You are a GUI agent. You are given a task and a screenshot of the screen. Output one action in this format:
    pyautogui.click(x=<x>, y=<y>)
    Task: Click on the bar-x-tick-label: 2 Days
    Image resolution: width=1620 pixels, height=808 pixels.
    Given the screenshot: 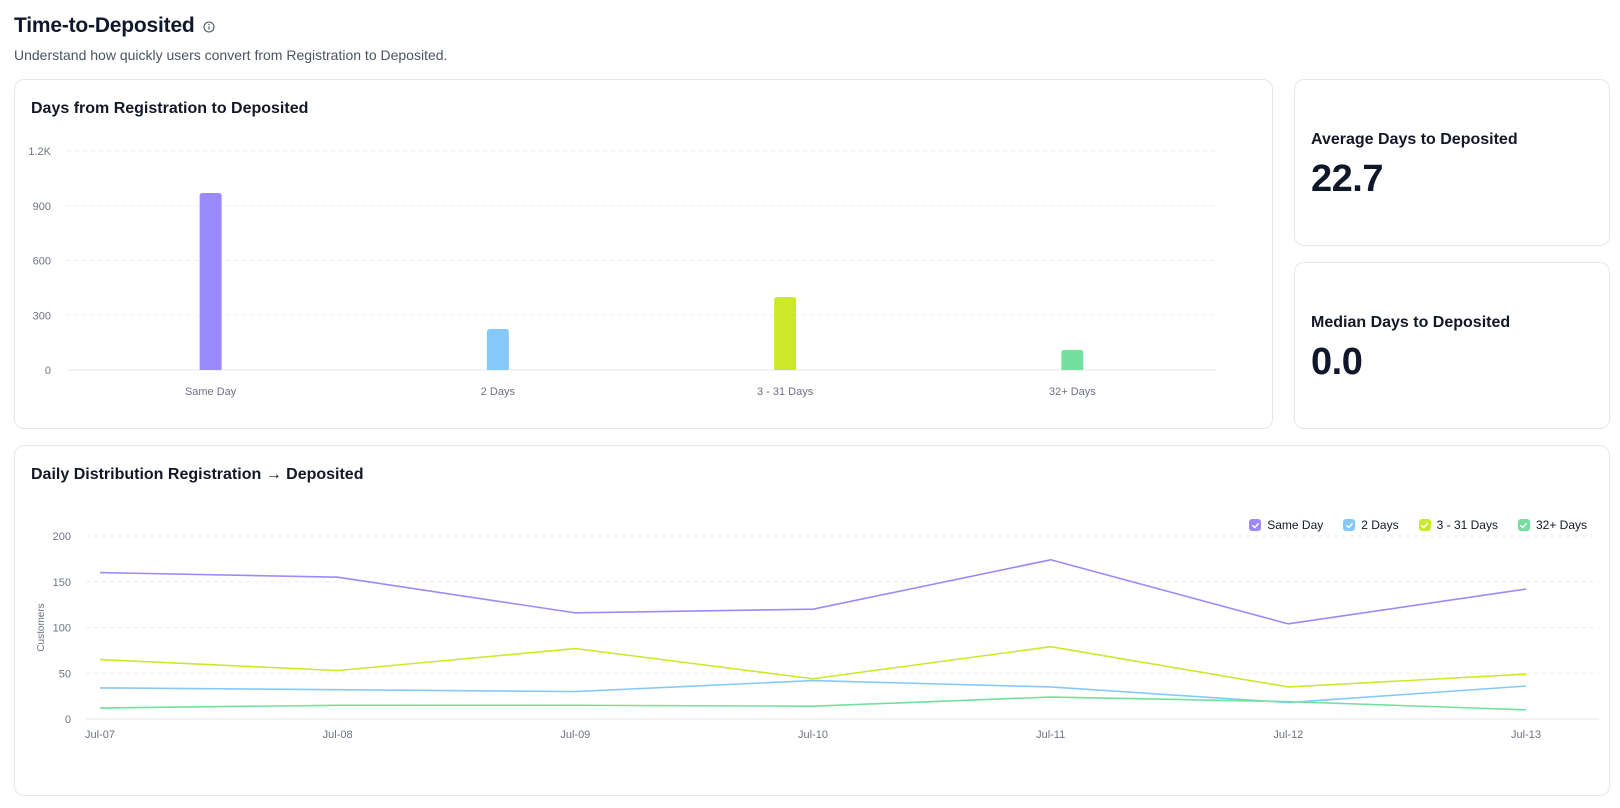 What is the action you would take?
    pyautogui.click(x=498, y=392)
    